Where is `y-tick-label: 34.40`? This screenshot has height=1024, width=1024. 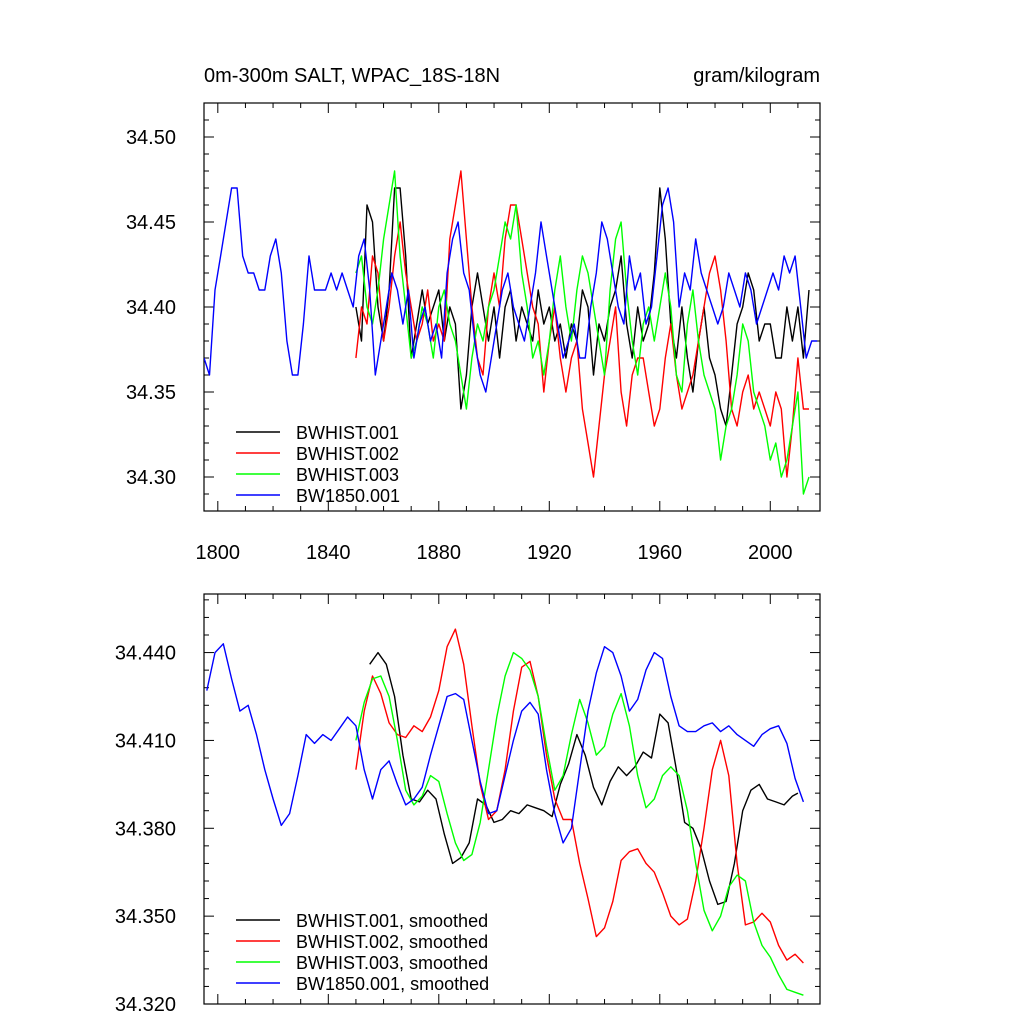 y-tick-label: 34.40 is located at coordinates (151, 308).